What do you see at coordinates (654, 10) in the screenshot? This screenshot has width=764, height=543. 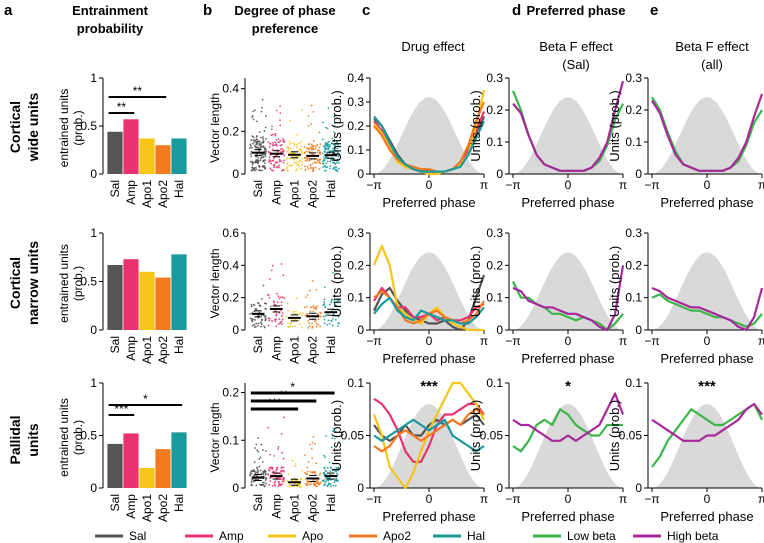 I see `panel-letter-e: e` at bounding box center [654, 10].